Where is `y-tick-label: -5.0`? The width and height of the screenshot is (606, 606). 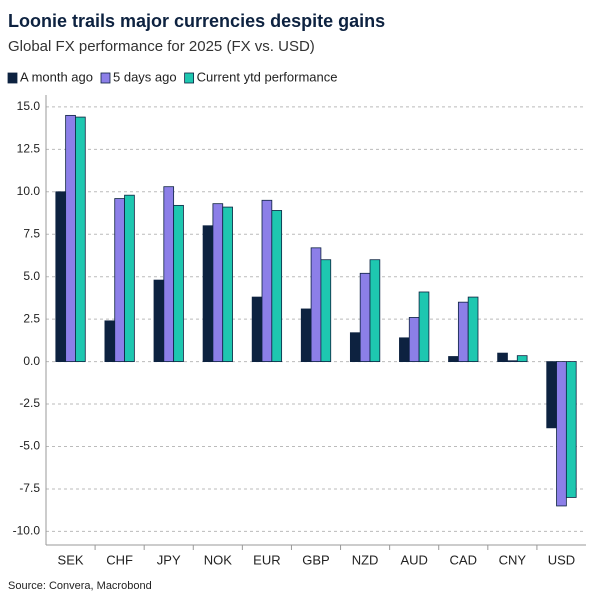 y-tick-label: -5.0 is located at coordinates (29, 446).